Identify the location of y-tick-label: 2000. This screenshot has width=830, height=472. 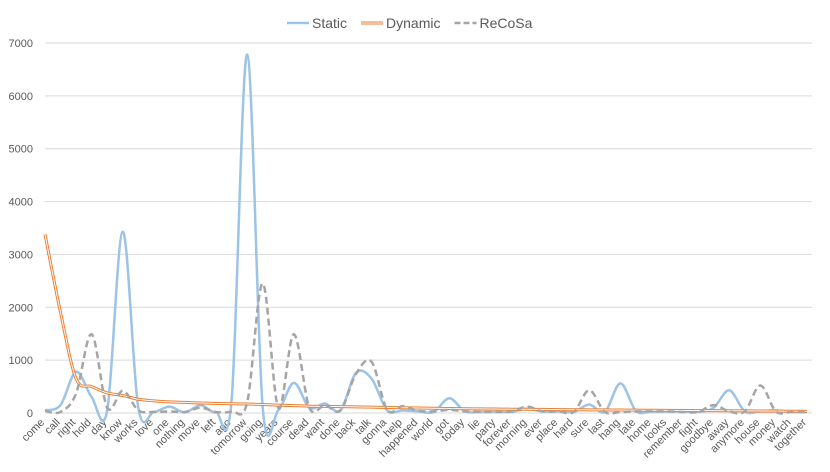
(21, 308).